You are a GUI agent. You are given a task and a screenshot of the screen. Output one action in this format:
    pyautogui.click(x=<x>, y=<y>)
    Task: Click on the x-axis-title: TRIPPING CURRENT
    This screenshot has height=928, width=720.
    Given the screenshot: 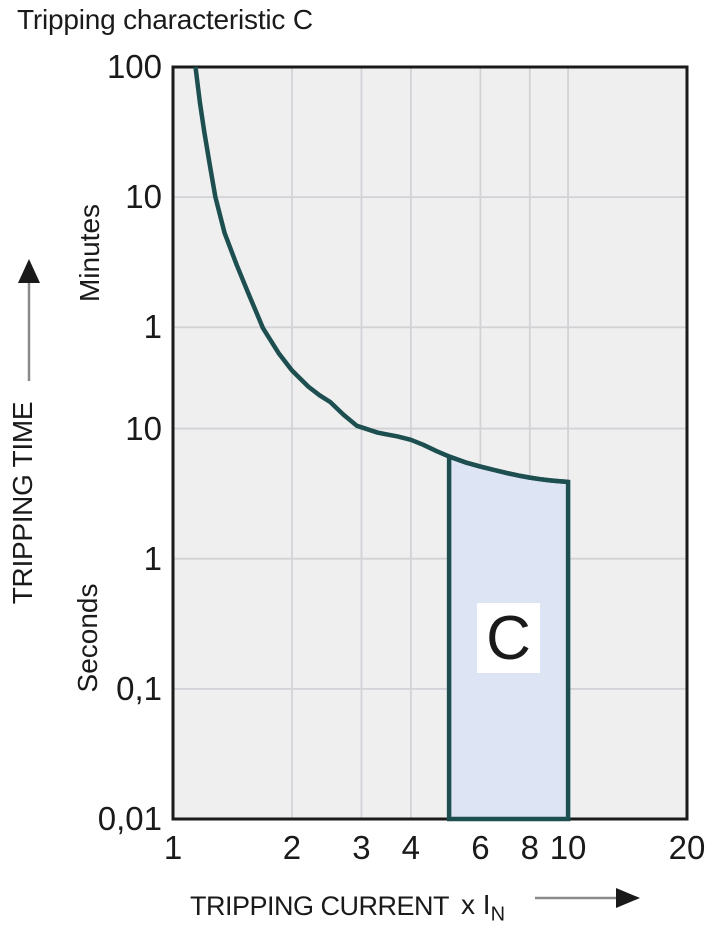 What is the action you would take?
    pyautogui.click(x=320, y=906)
    